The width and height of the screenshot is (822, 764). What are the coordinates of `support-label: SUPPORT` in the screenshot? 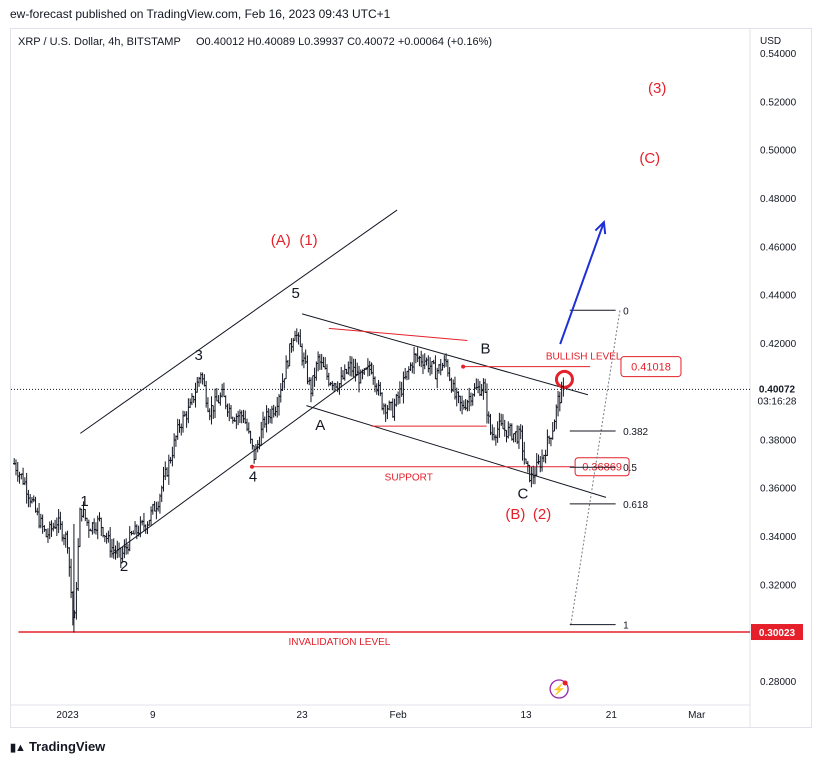 It's located at (409, 478).